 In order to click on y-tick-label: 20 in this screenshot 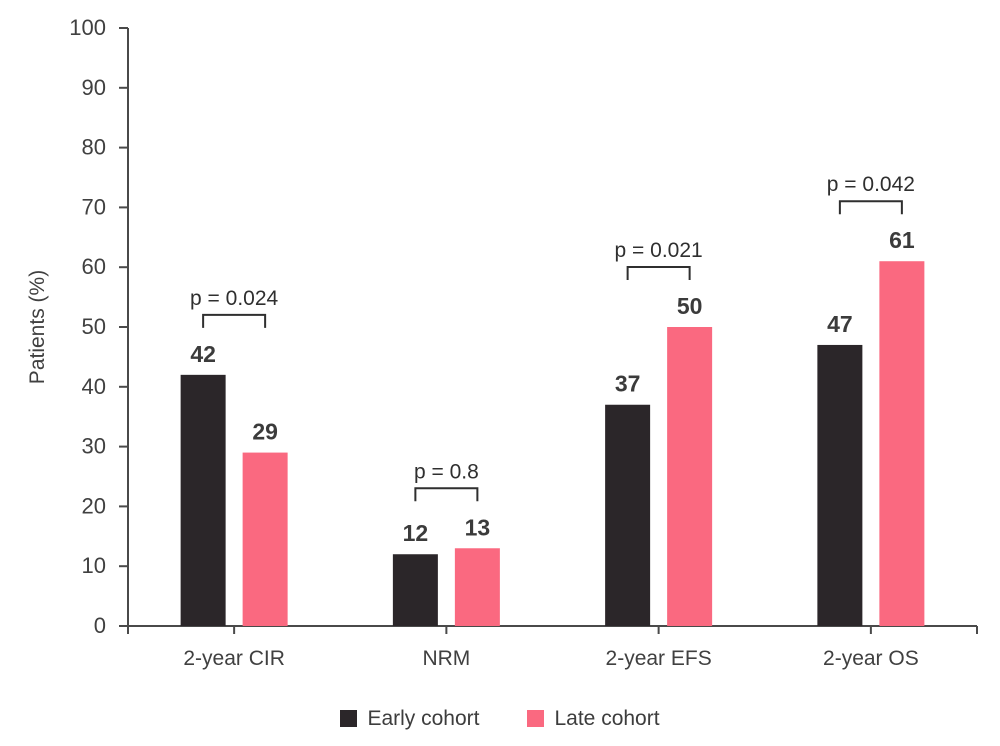, I will do `click(94, 505)`.